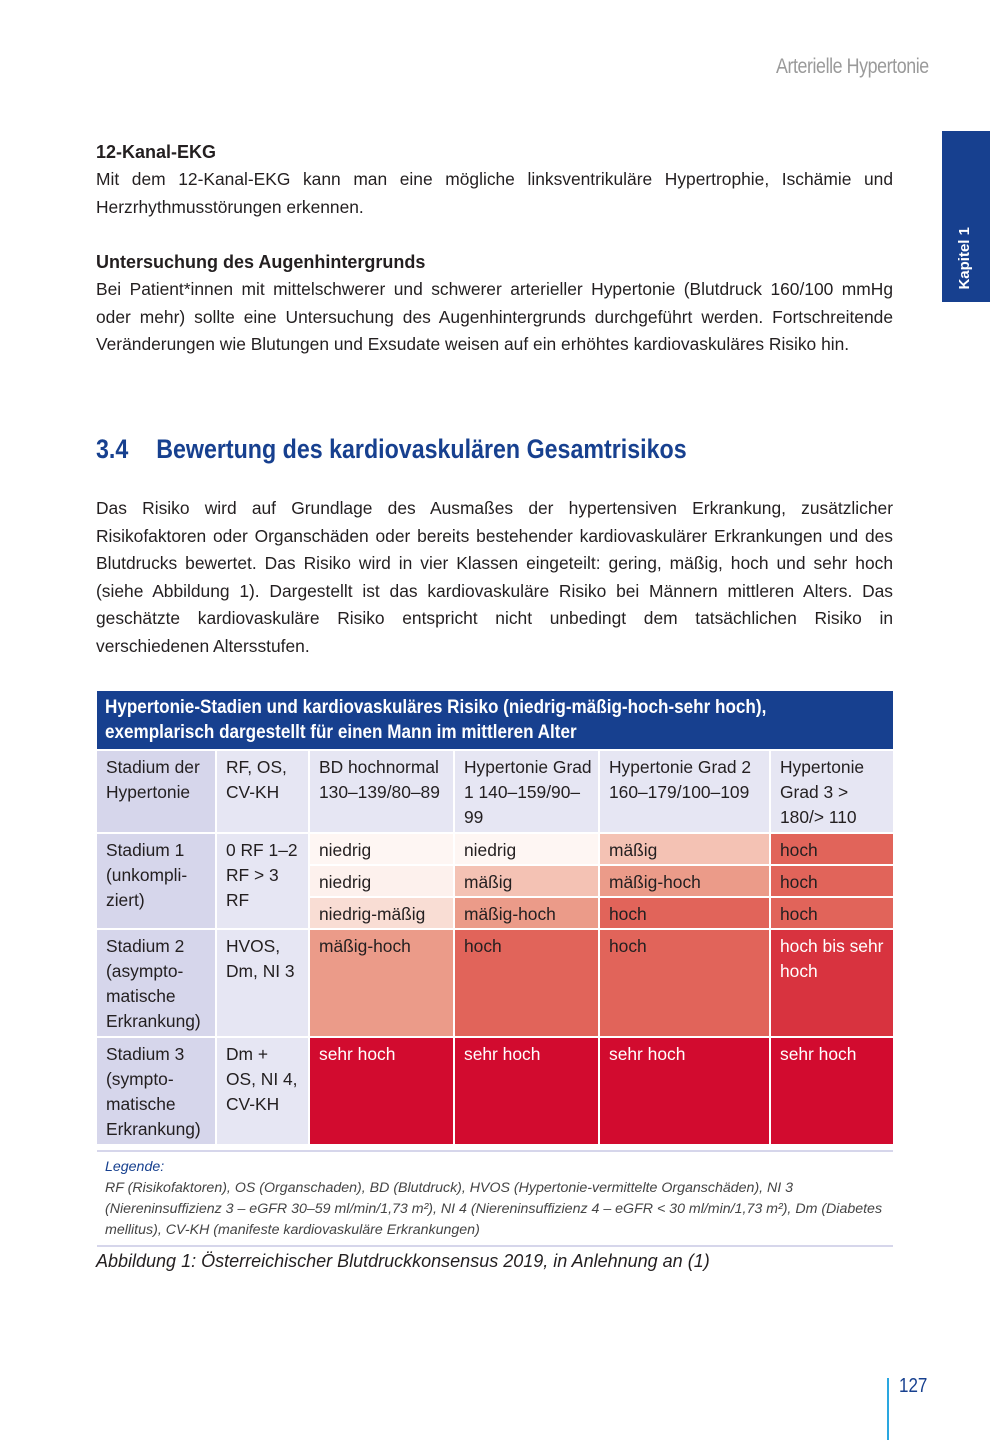 This screenshot has width=990, height=1440. I want to click on table-row: niedrig mäßig mäßig-hoch hoch, so click(495, 882).